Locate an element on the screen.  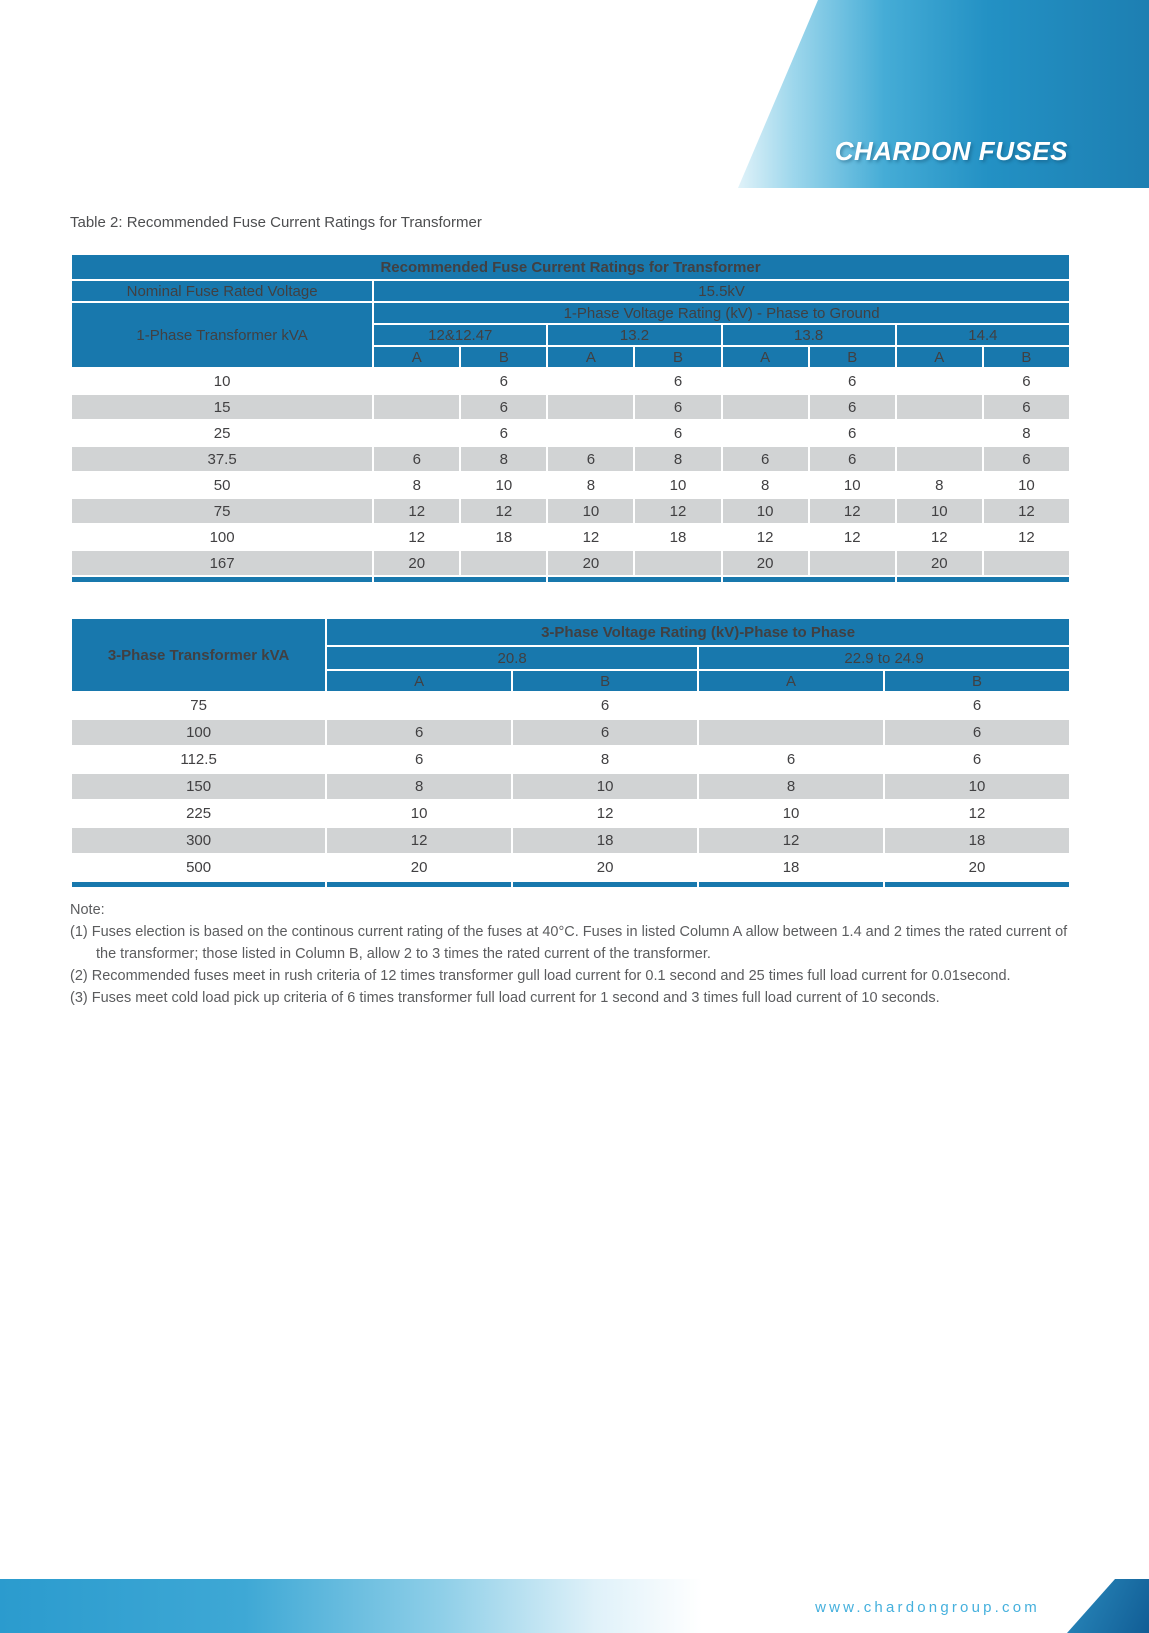
col1-header: 1-Phase Transformer kVA is located at coordinates (222, 335).